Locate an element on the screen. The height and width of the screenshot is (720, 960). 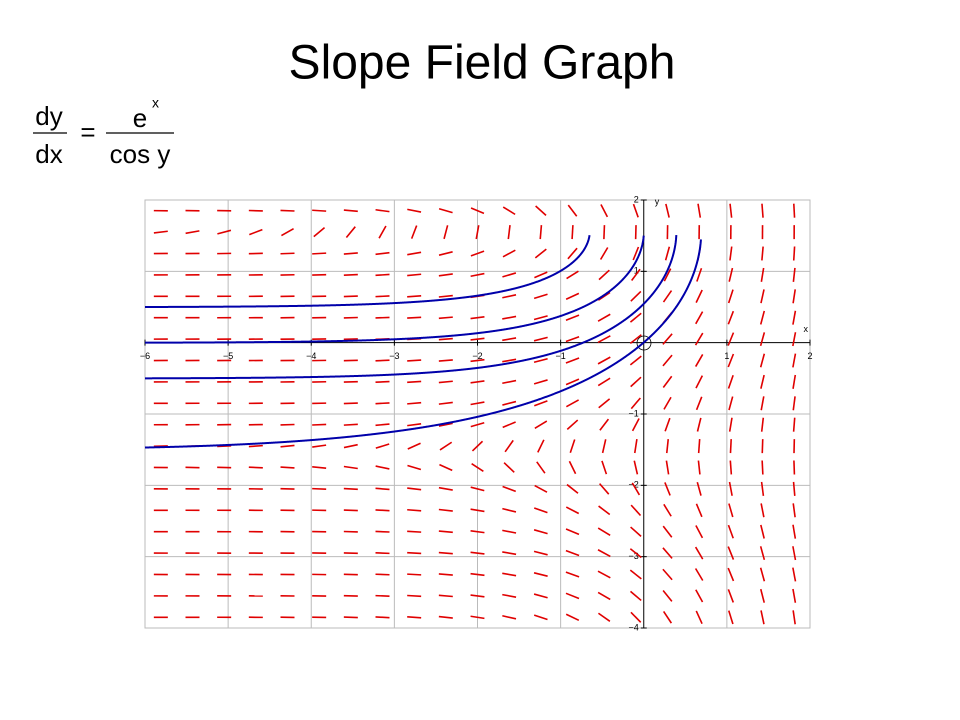
x-tick-label: −5 is located at coordinates (228, 356).